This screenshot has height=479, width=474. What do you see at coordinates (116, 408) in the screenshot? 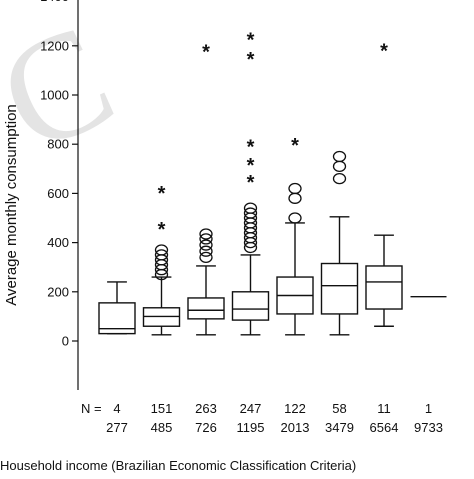
I see `n-label-1: 4` at bounding box center [116, 408].